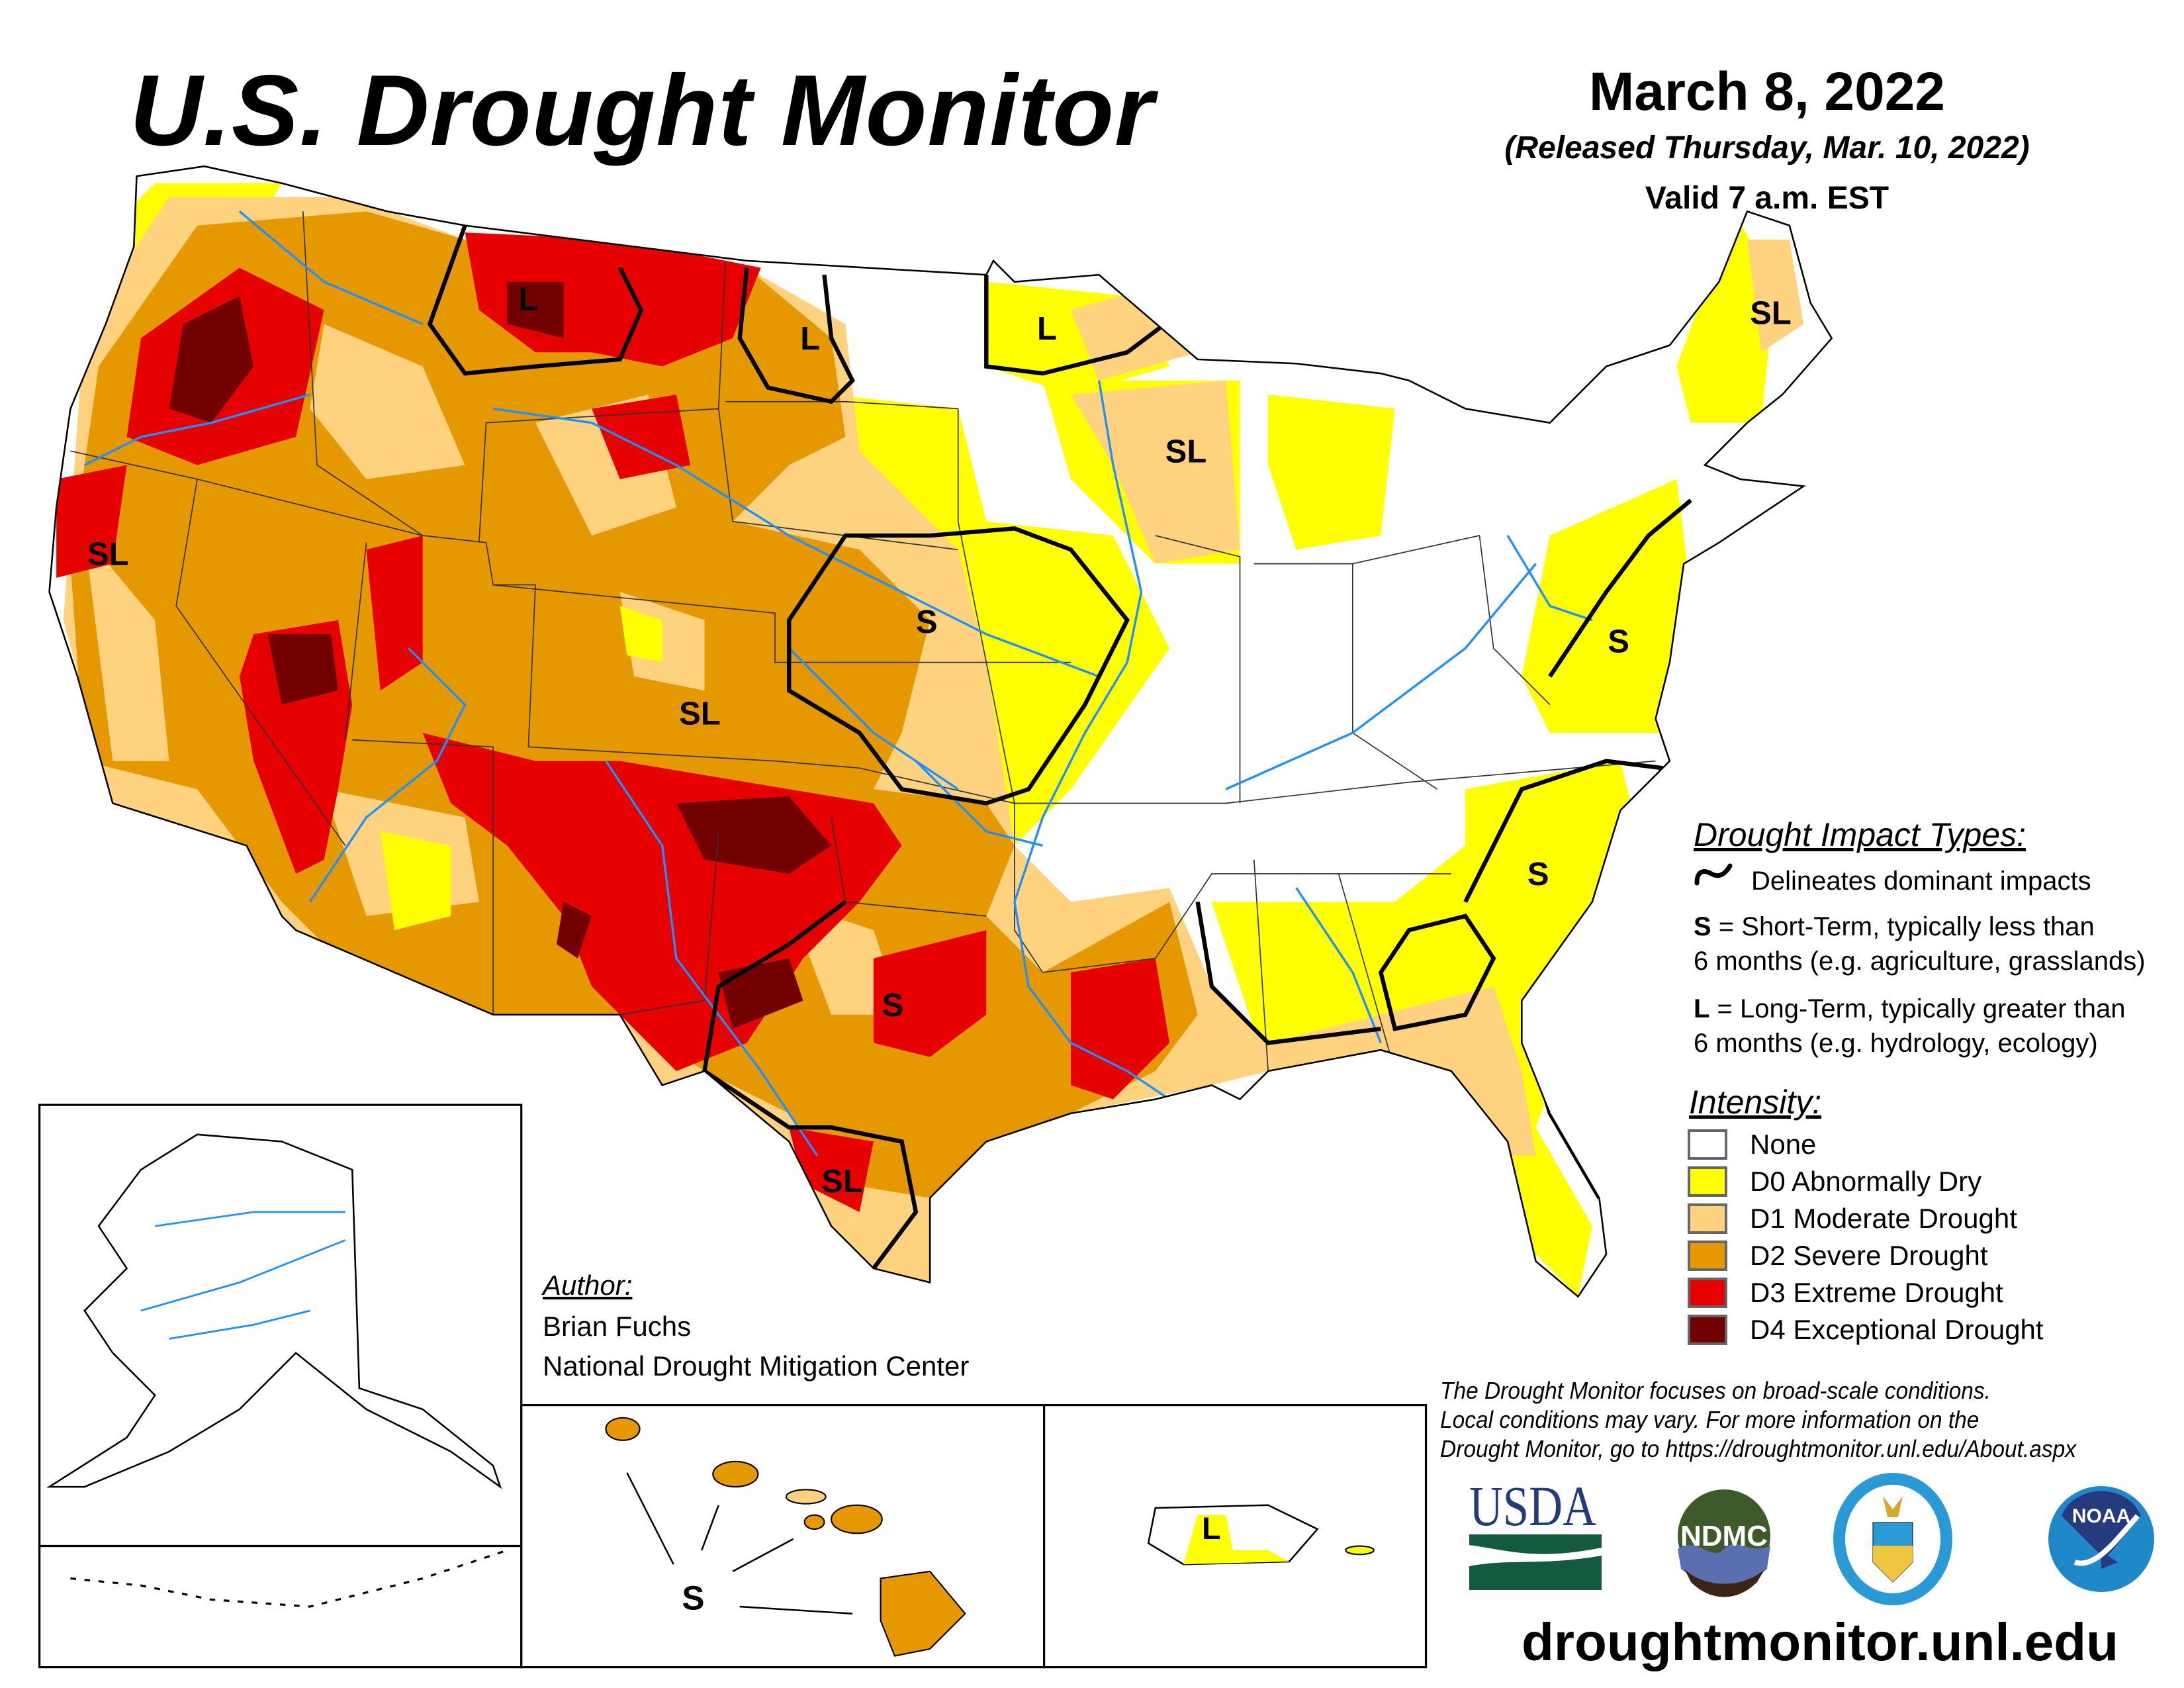 The image size is (2184, 1688). What do you see at coordinates (1896, 1043) in the screenshot?
I see `l-text-2: 6 months (e.g. hydrology, ecology)` at bounding box center [1896, 1043].